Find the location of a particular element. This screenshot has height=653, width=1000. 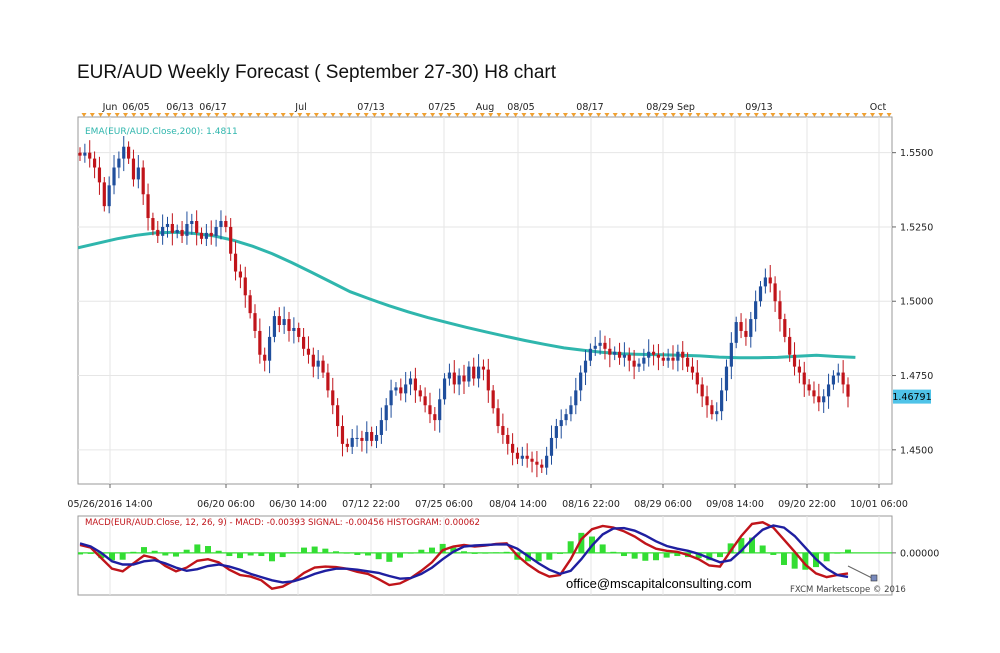

top-axis-label: 06/13 is located at coordinates (179, 107).